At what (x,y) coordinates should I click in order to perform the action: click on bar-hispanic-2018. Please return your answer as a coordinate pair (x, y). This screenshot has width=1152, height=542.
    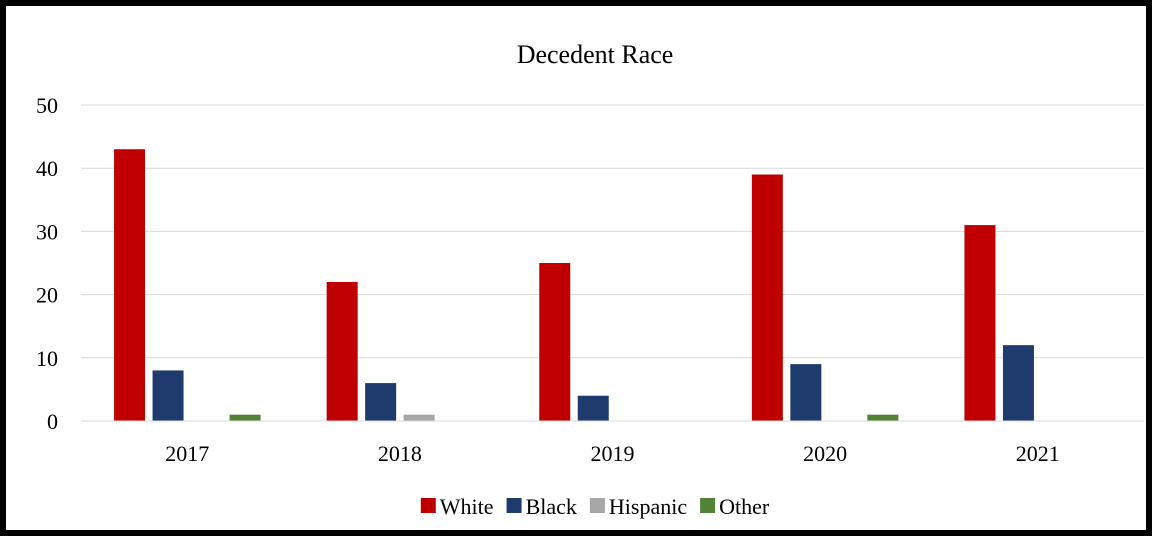
    Looking at the image, I should click on (419, 417).